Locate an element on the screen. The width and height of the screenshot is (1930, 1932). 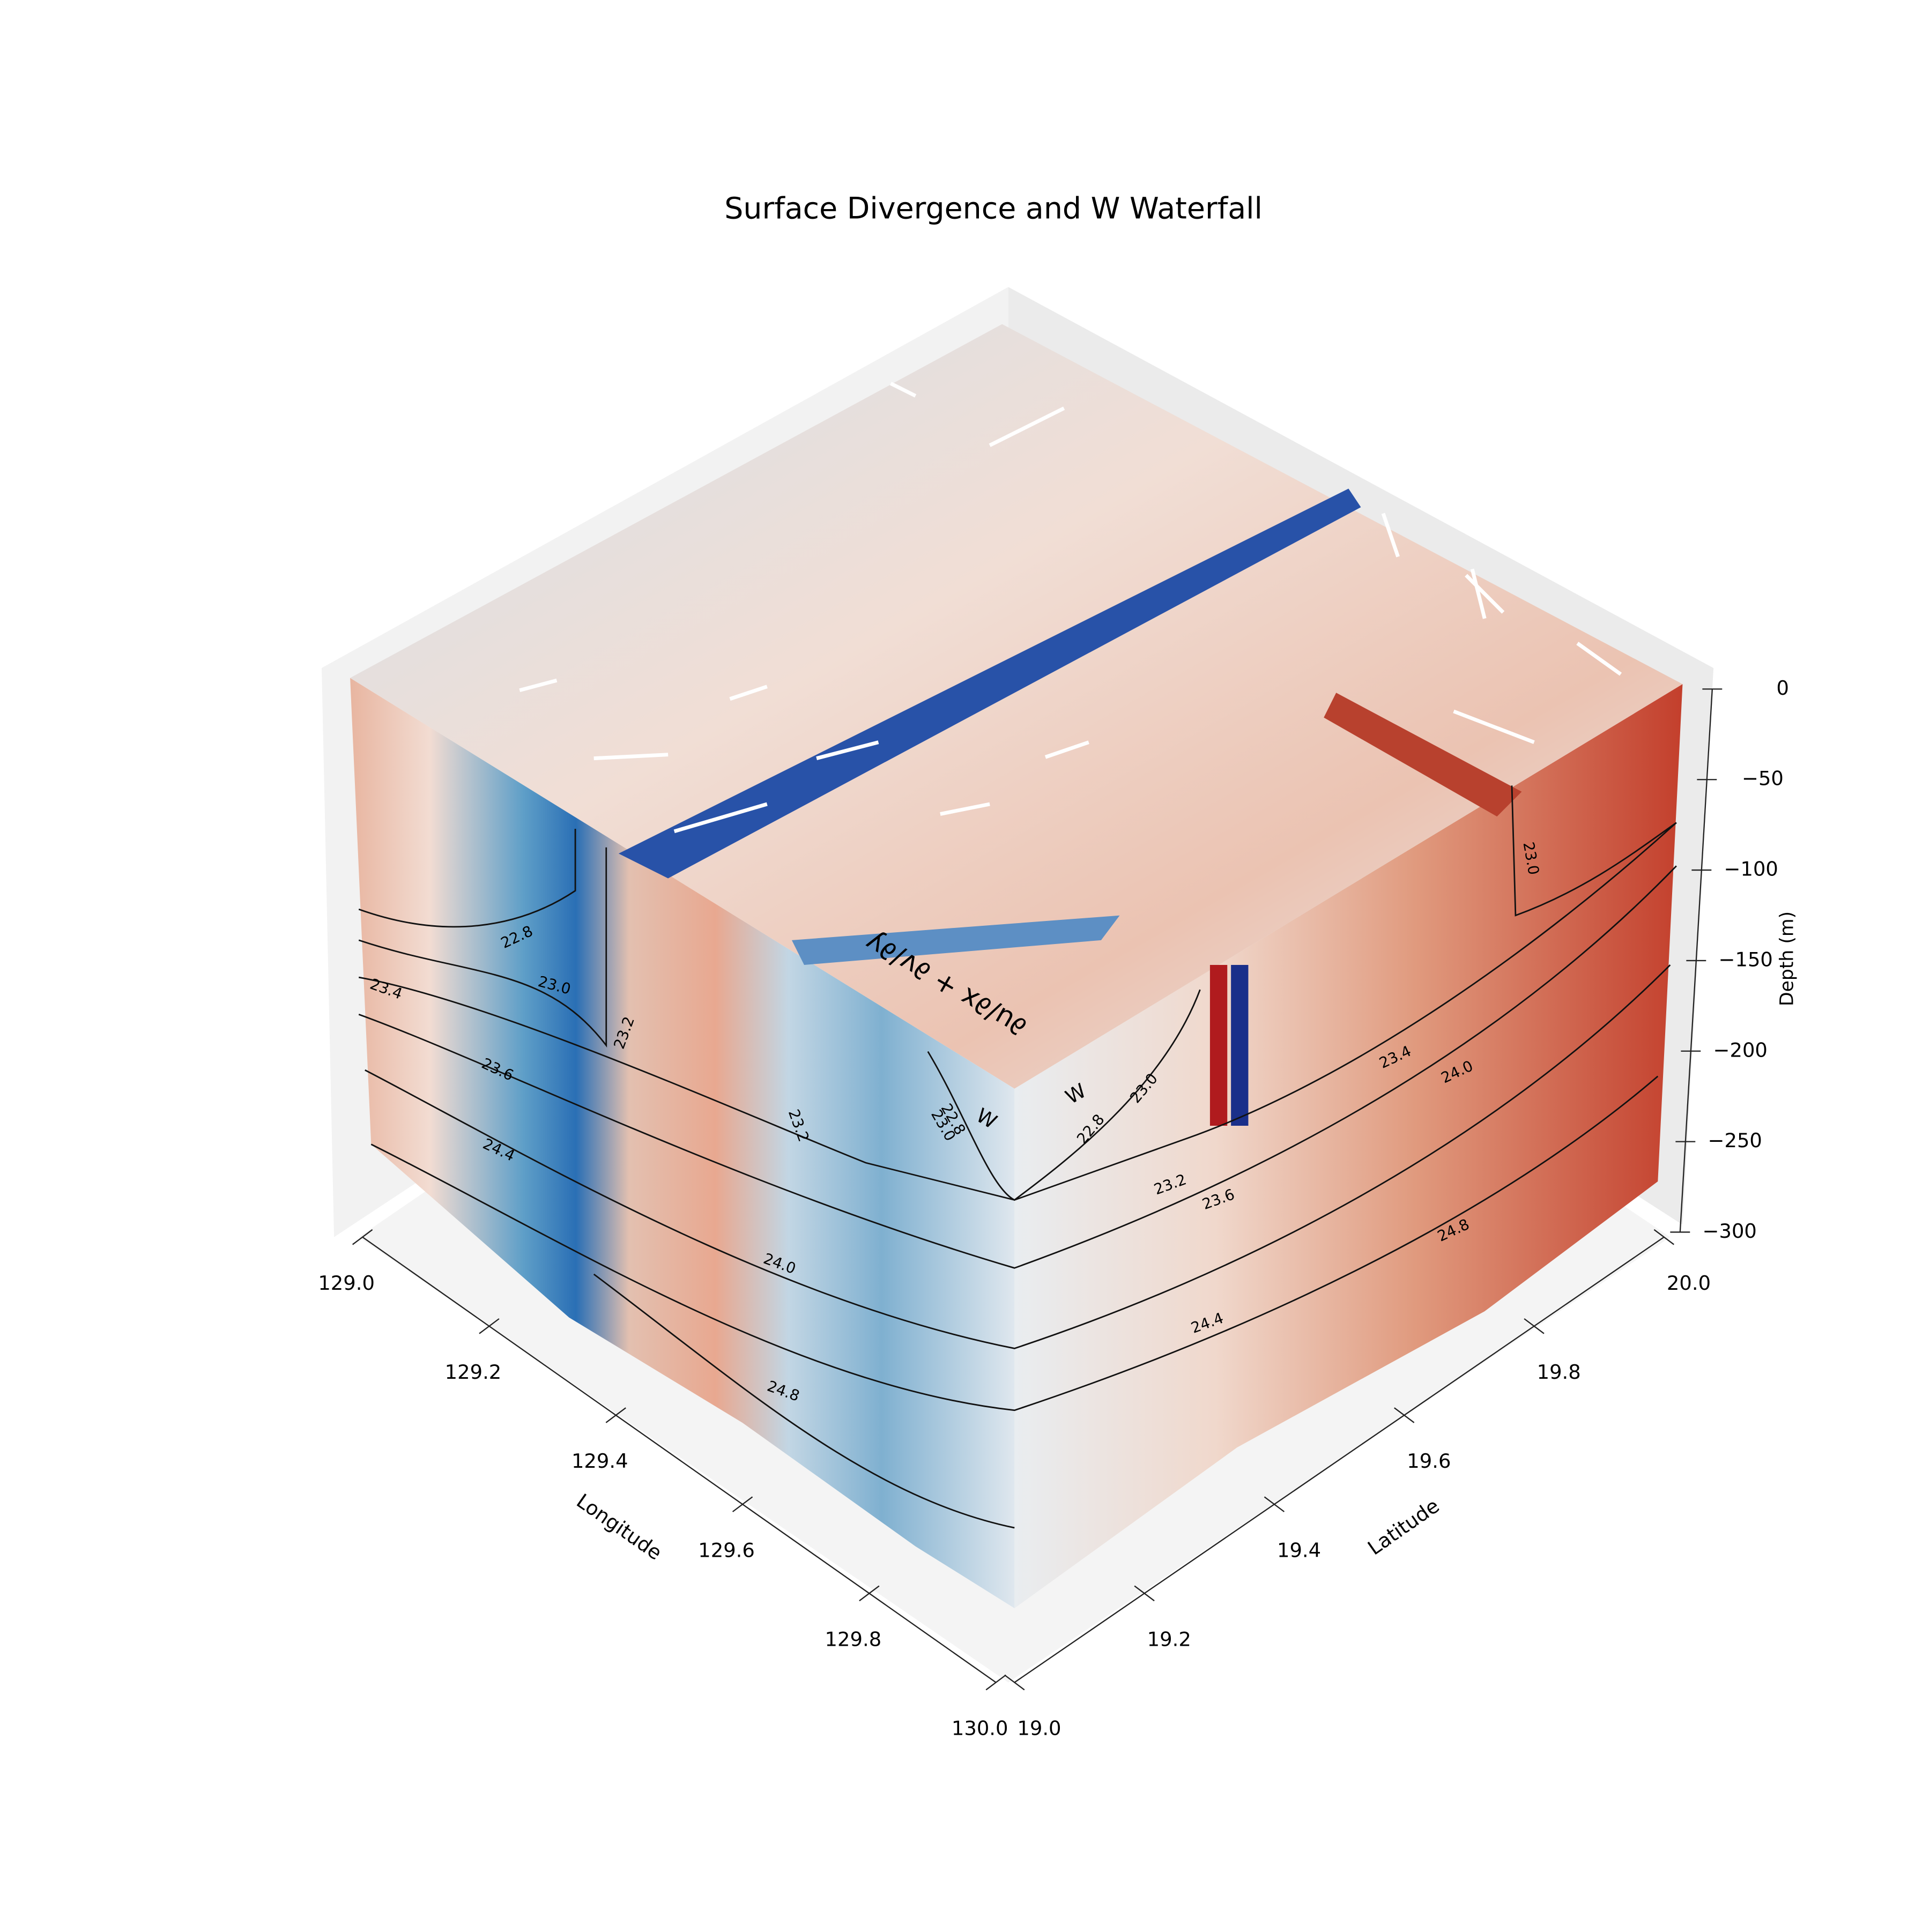
y-tick-label: 19.6 is located at coordinates (1429, 1461).